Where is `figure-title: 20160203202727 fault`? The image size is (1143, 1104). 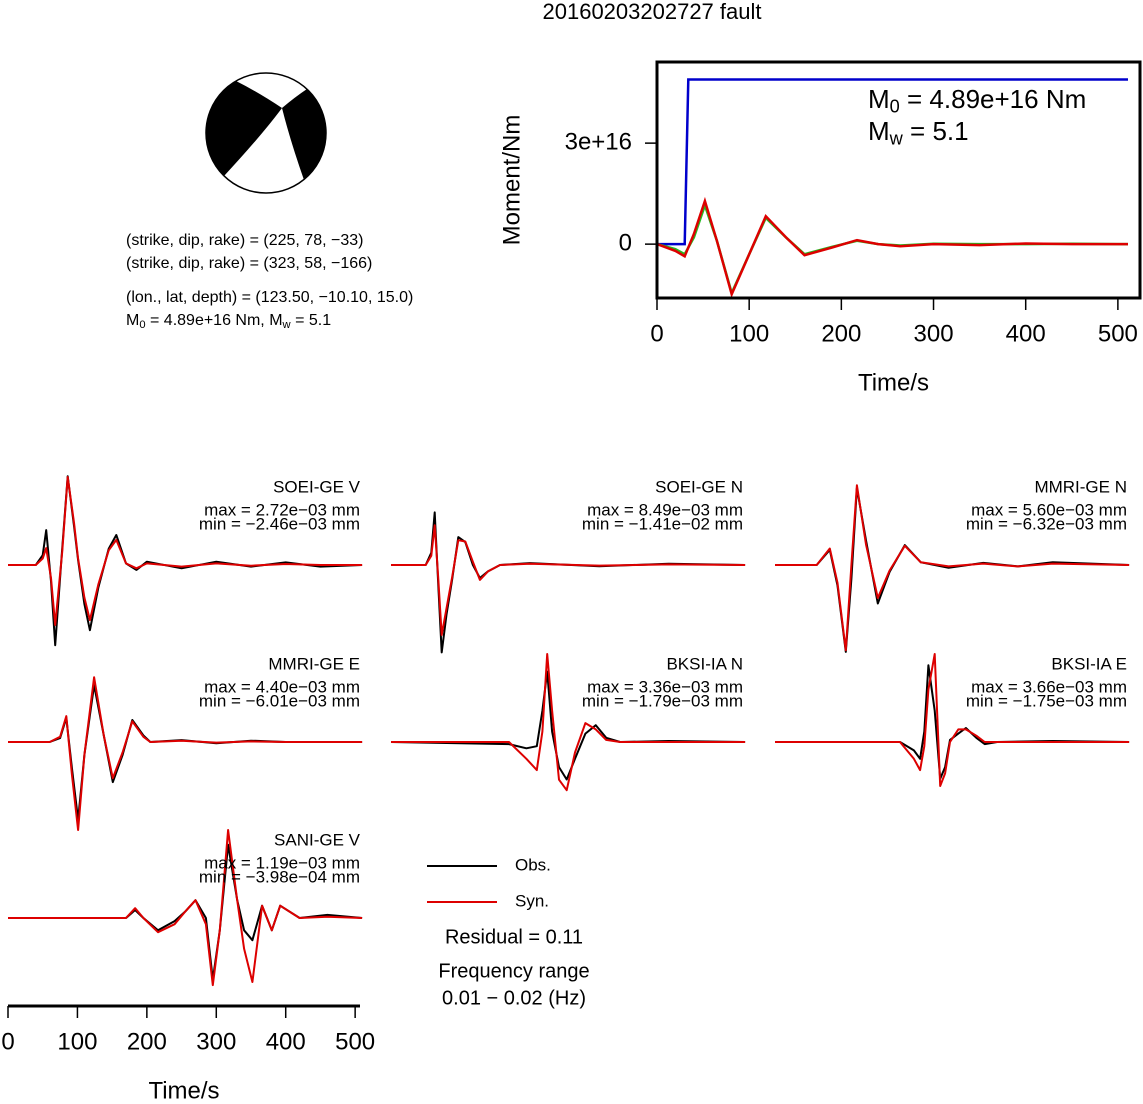 figure-title: 20160203202727 fault is located at coordinates (652, 12).